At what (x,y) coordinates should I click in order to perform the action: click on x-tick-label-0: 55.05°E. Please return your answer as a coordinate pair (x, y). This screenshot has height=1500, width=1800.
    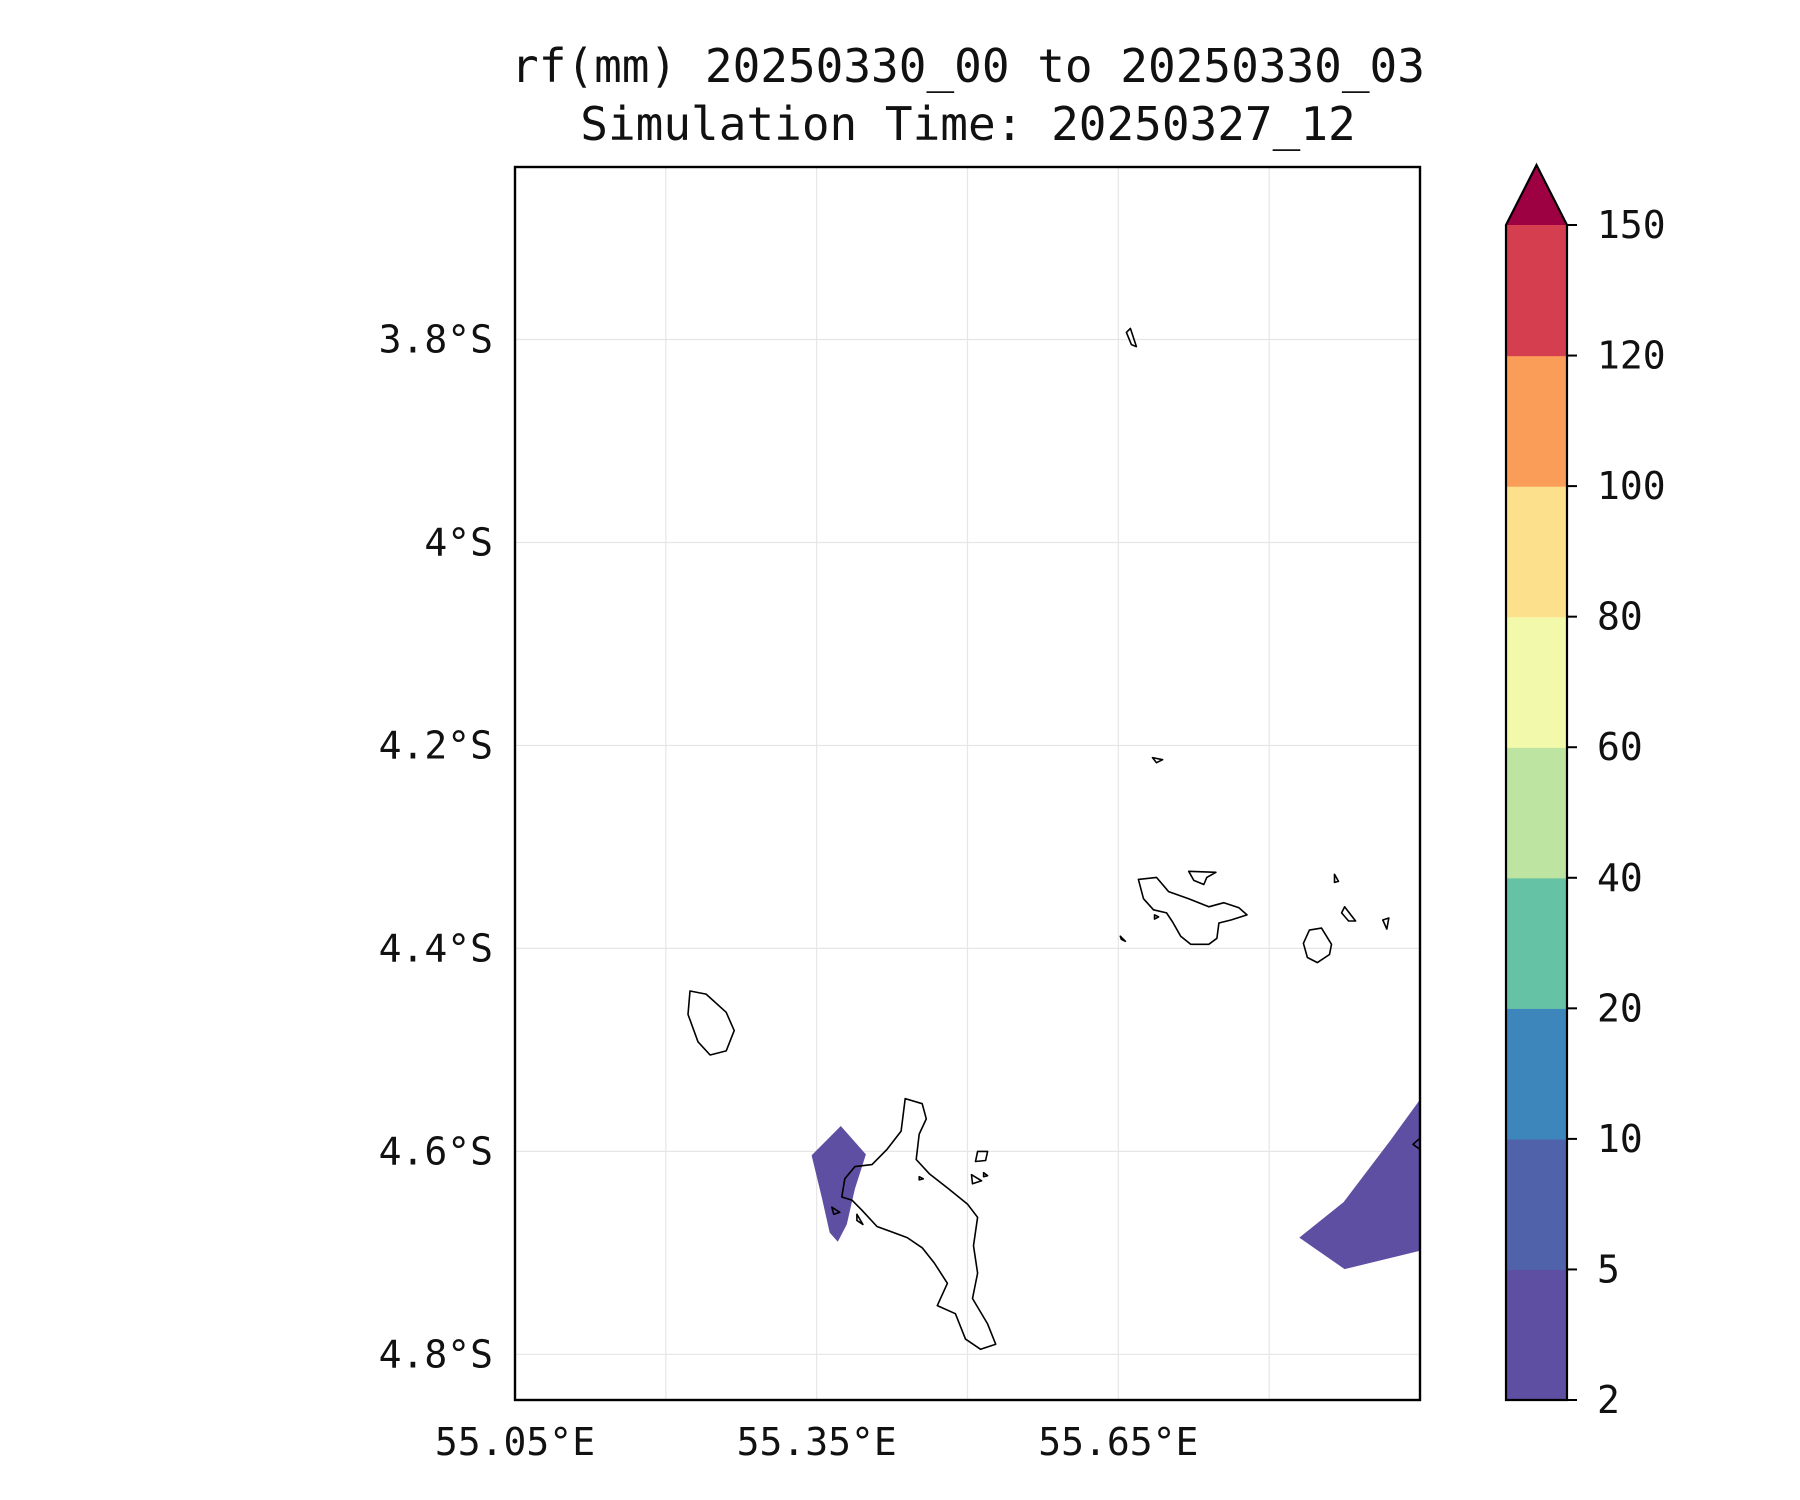
    Looking at the image, I should click on (515, 1442).